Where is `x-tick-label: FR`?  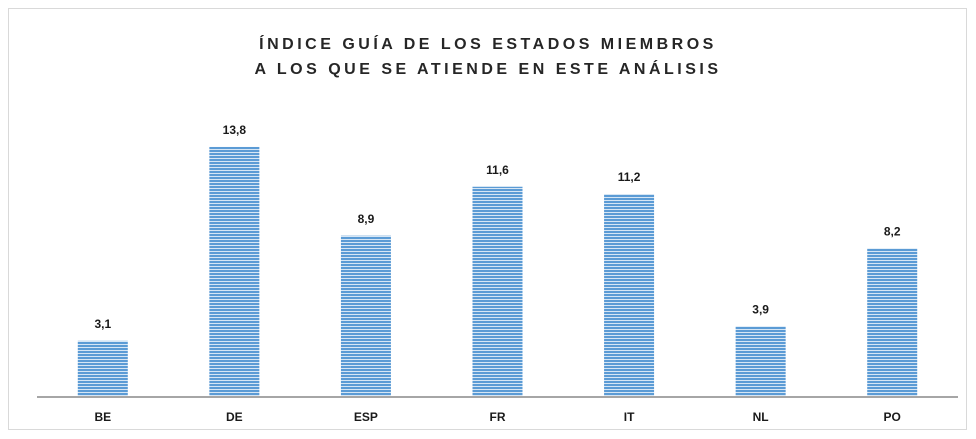
x-tick-label: FR is located at coordinates (498, 417).